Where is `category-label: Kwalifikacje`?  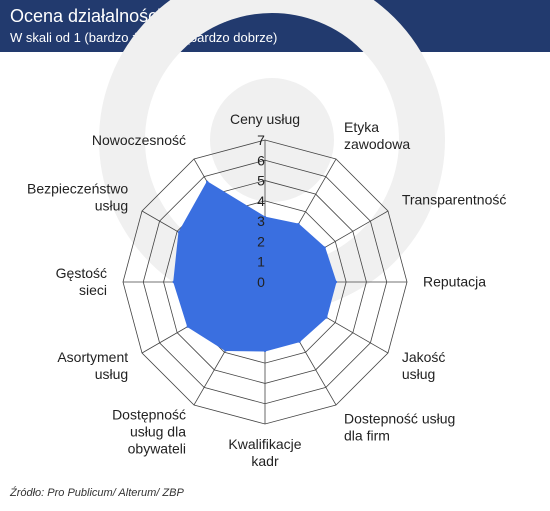 category-label: Kwalifikacje is located at coordinates (264, 444).